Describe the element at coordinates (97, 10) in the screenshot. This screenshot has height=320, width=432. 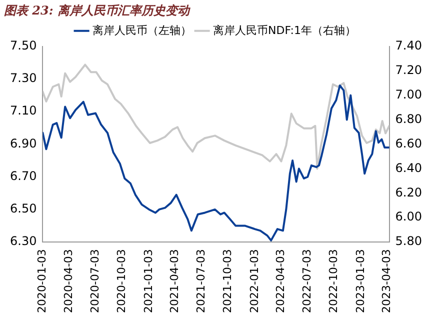
I see `chart-title: 图表 23: 离岸人民币汇率历史变动` at that location.